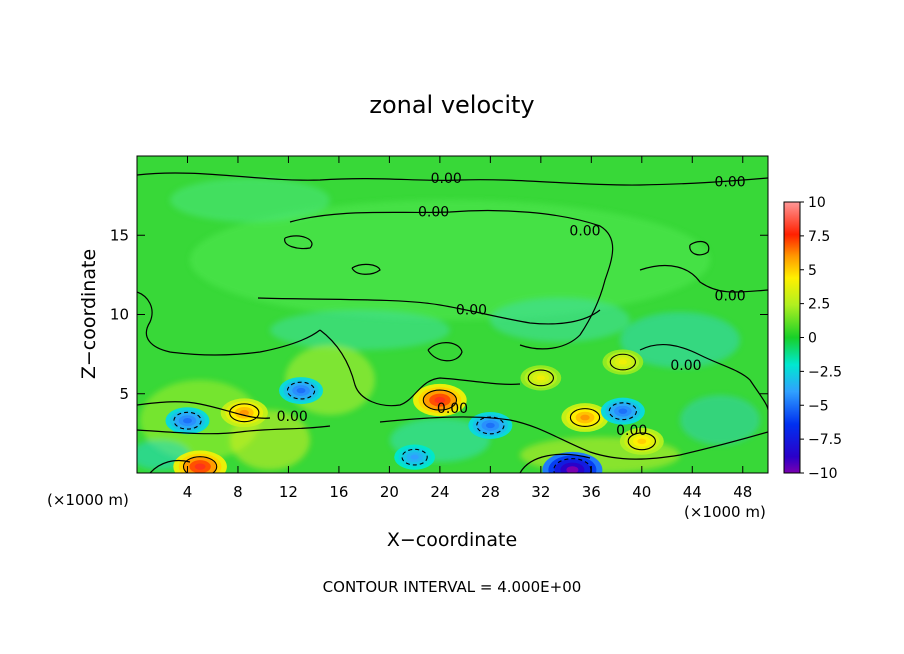 This screenshot has height=654, width=904. I want to click on x-axis-unit-right: (×1000 m), so click(725, 512).